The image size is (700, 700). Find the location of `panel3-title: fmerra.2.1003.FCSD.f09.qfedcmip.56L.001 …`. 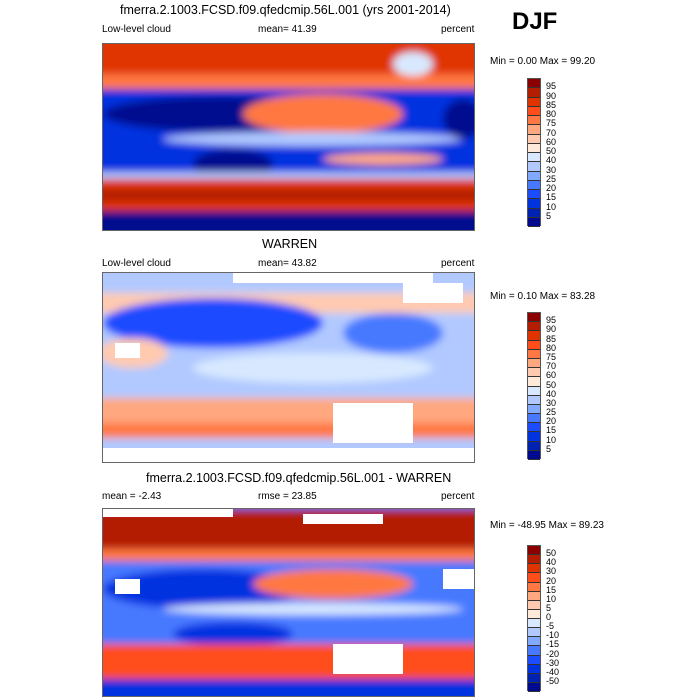

panel3-title: fmerra.2.1003.FCSD.f09.qfedcmip.56L.001 … is located at coordinates (299, 478).